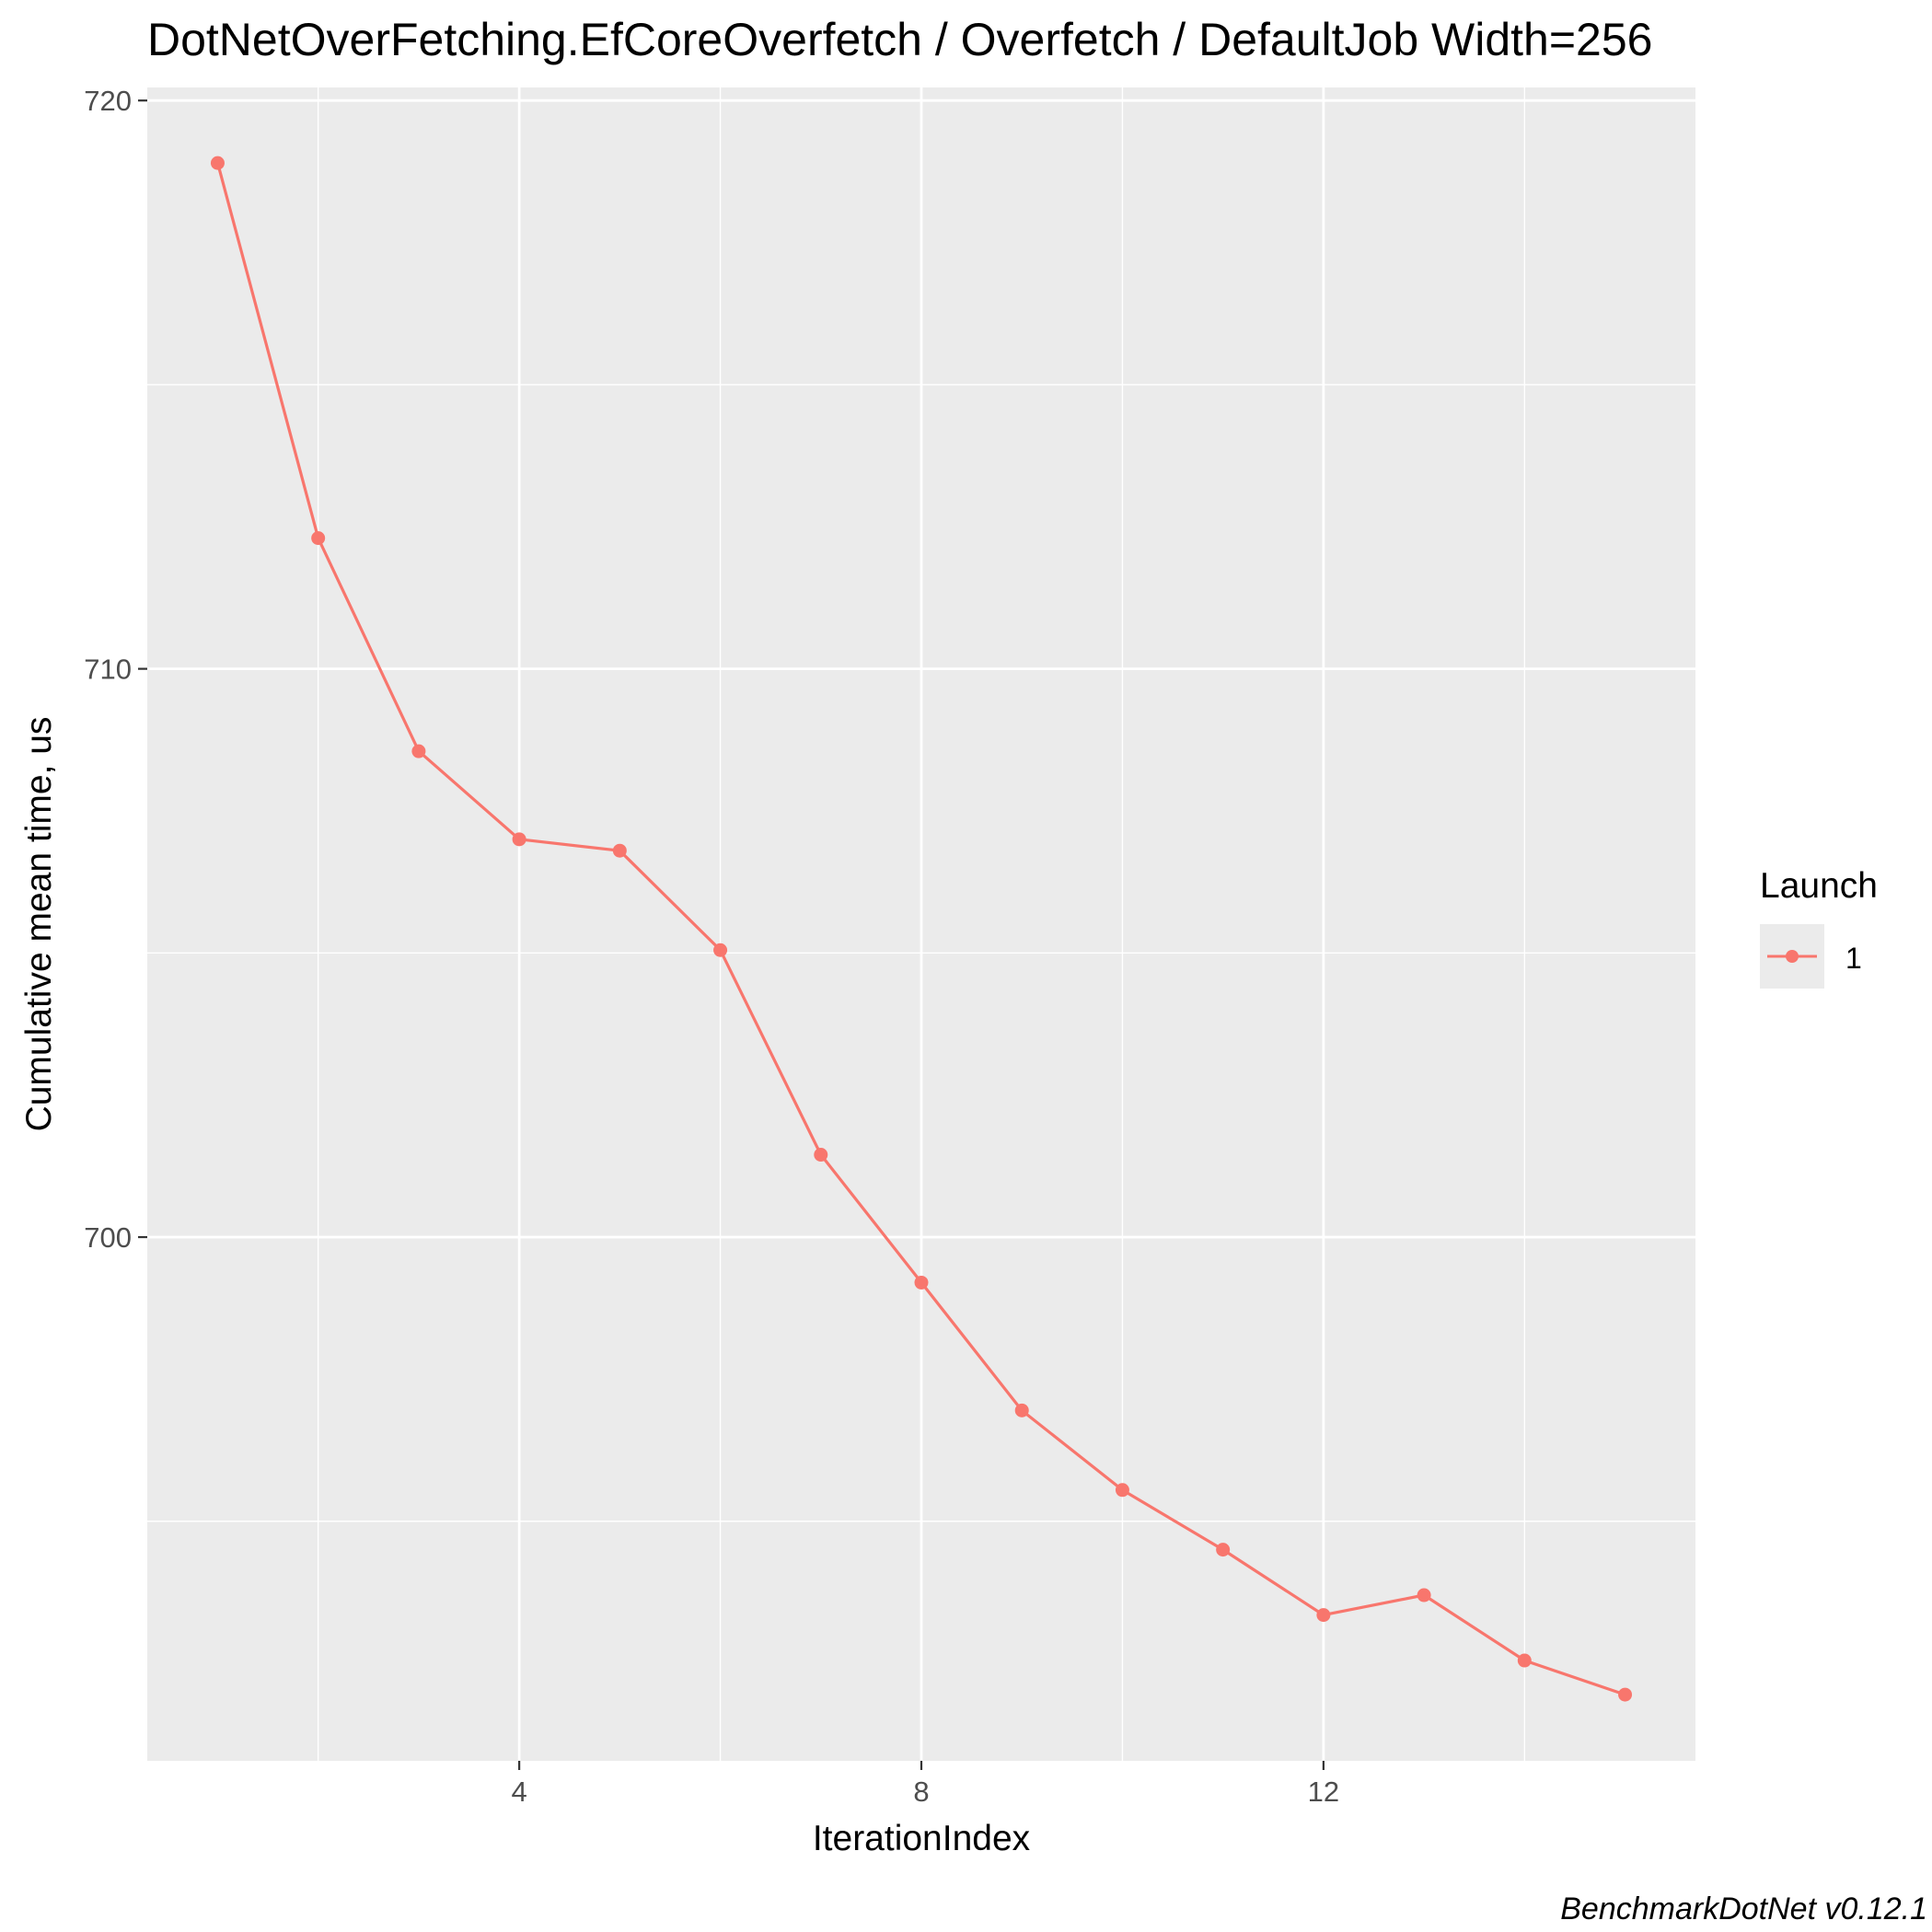 This screenshot has width=1932, height=1932. I want to click on y-tick-label: 710, so click(108, 670).